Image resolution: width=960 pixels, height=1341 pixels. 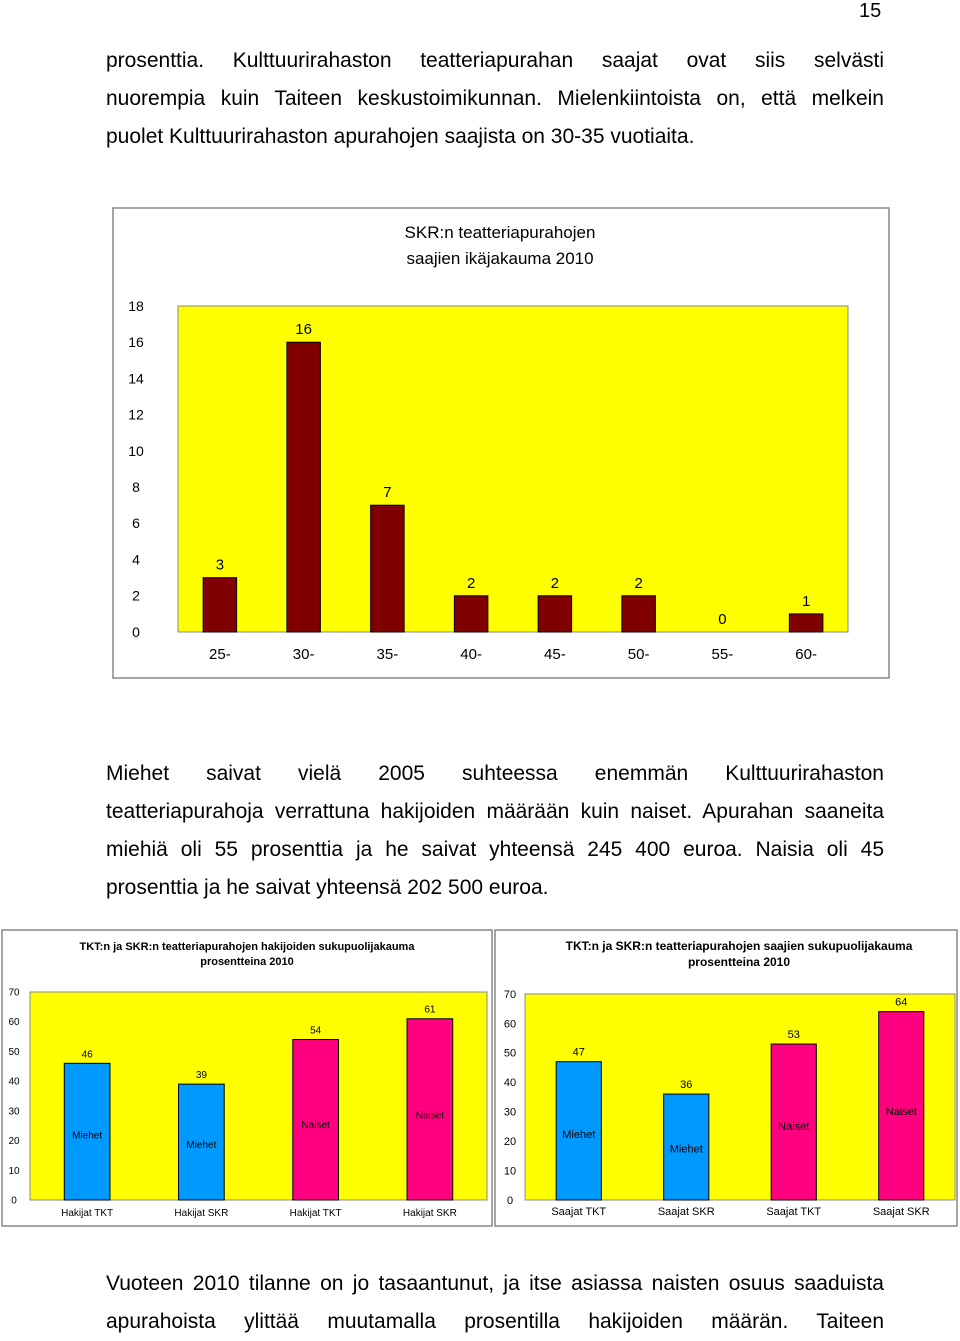 I want to click on data-label: 46, so click(x=88, y=1054).